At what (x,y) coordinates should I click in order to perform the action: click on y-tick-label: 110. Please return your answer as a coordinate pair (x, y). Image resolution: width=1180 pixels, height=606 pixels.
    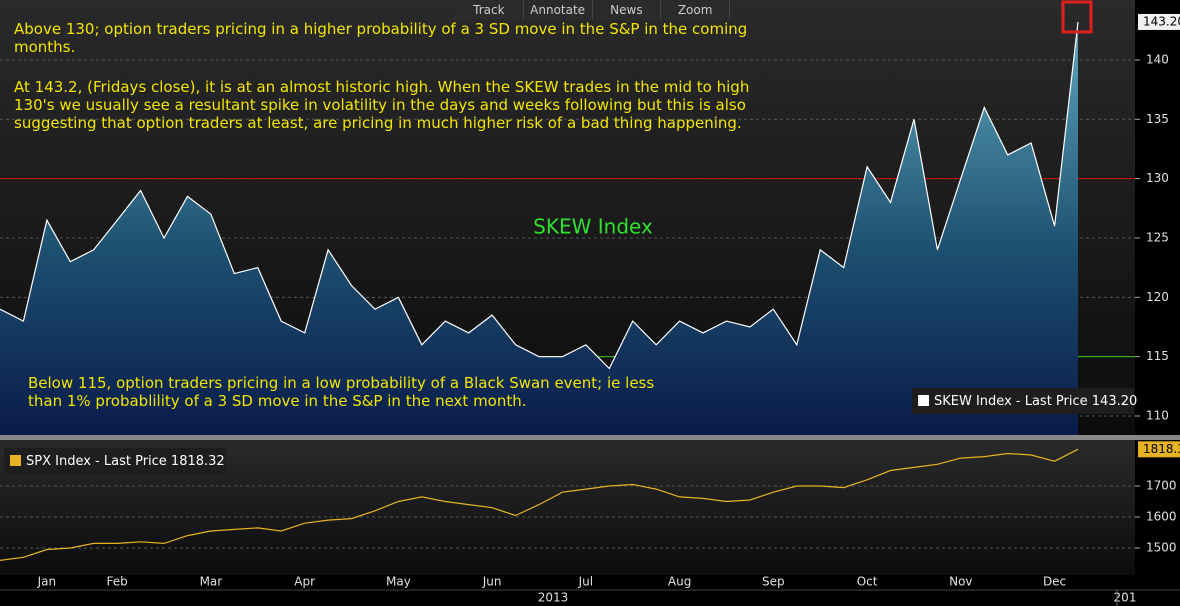
    Looking at the image, I should click on (1157, 416).